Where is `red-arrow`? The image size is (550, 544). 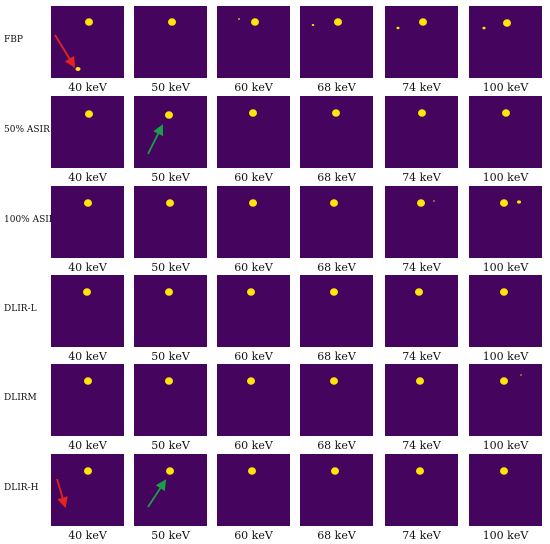
red-arrow is located at coordinates (62, 493).